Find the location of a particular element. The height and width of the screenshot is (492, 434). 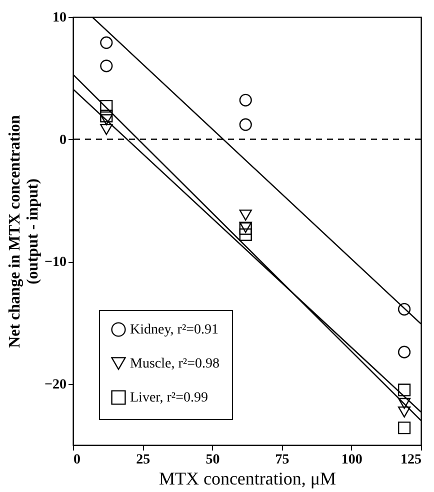

legend-label: Liver, r²=0.99 is located at coordinates (169, 398).